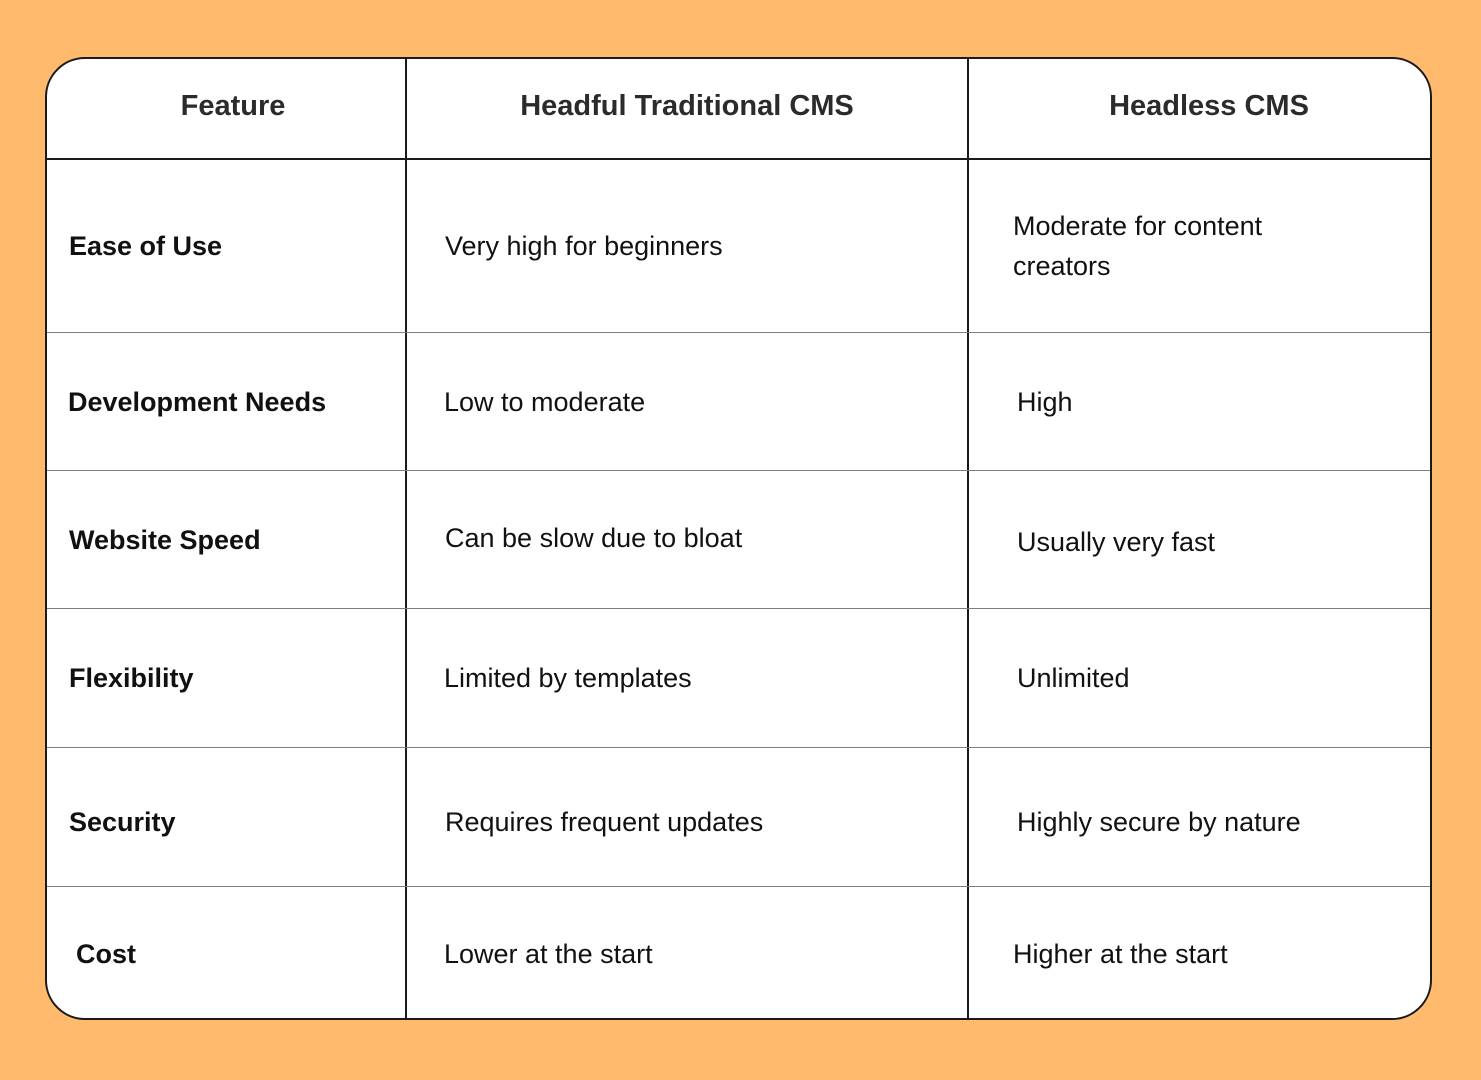 The height and width of the screenshot is (1080, 1481). I want to click on headful-cell: Requires frequent updates, so click(604, 821).